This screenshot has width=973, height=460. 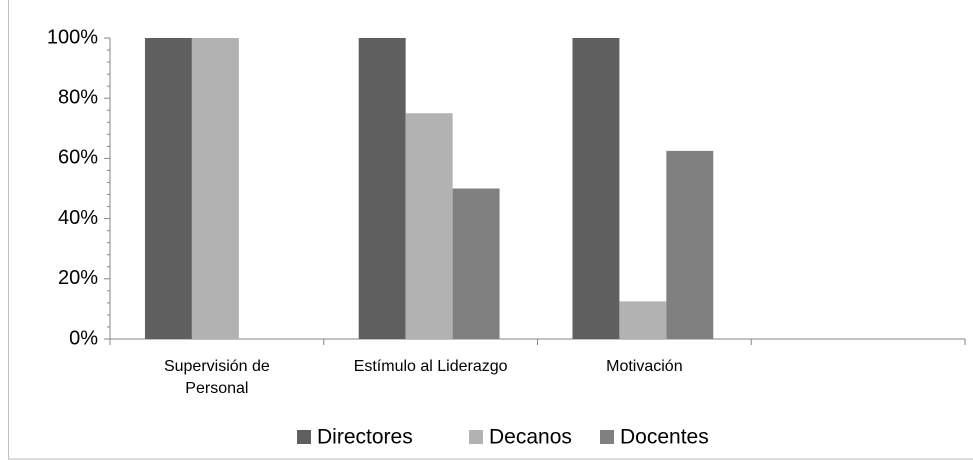 What do you see at coordinates (530, 437) in the screenshot?
I see `legend-label: Decanos` at bounding box center [530, 437].